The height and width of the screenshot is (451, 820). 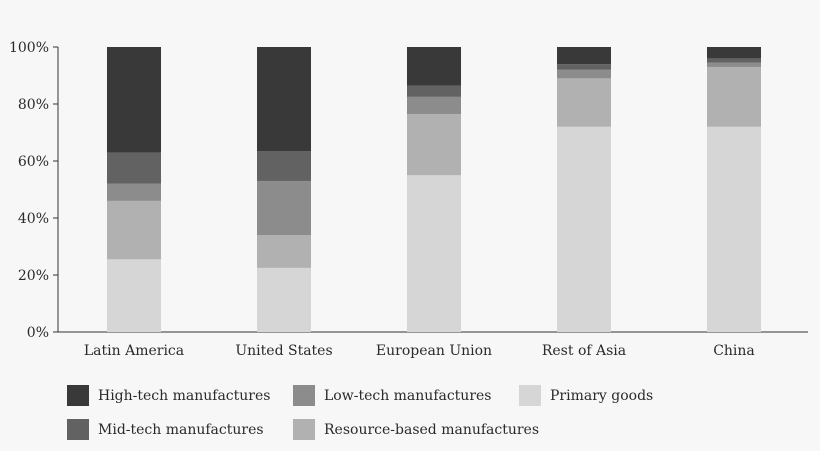 What do you see at coordinates (33, 276) in the screenshot?
I see `y-tick-label: 20%` at bounding box center [33, 276].